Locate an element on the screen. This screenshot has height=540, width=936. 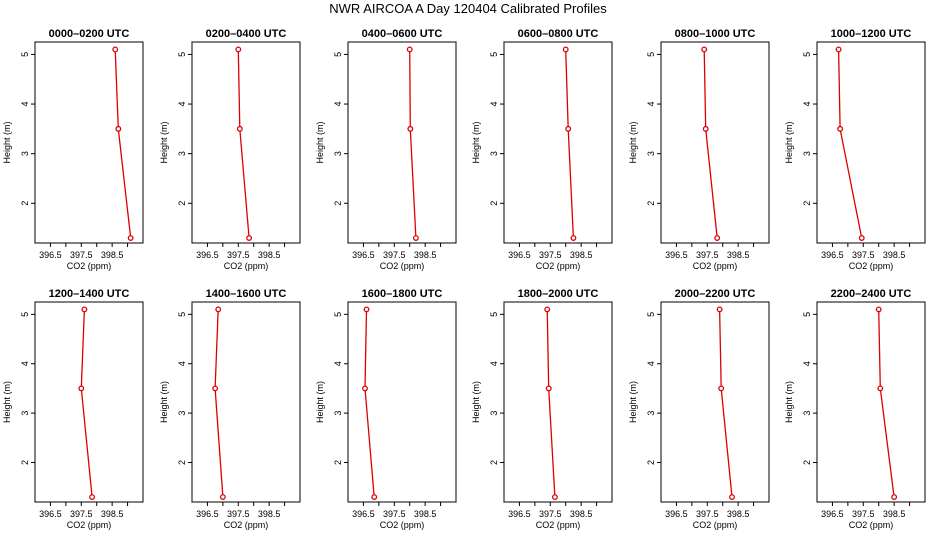
panel-title: 0400–0600 UTC is located at coordinates (402, 34).